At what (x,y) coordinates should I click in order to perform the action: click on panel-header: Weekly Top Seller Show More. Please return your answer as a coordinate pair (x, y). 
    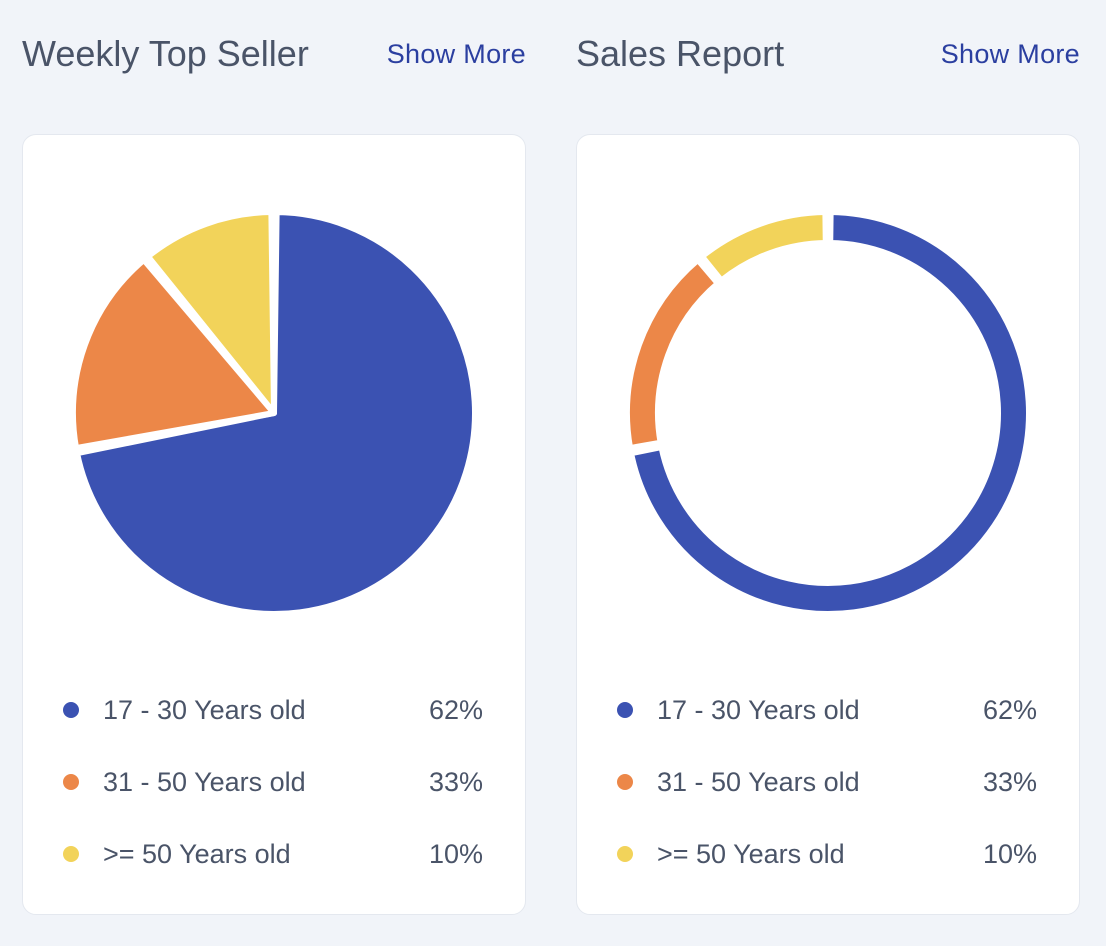
    Looking at the image, I should click on (274, 55).